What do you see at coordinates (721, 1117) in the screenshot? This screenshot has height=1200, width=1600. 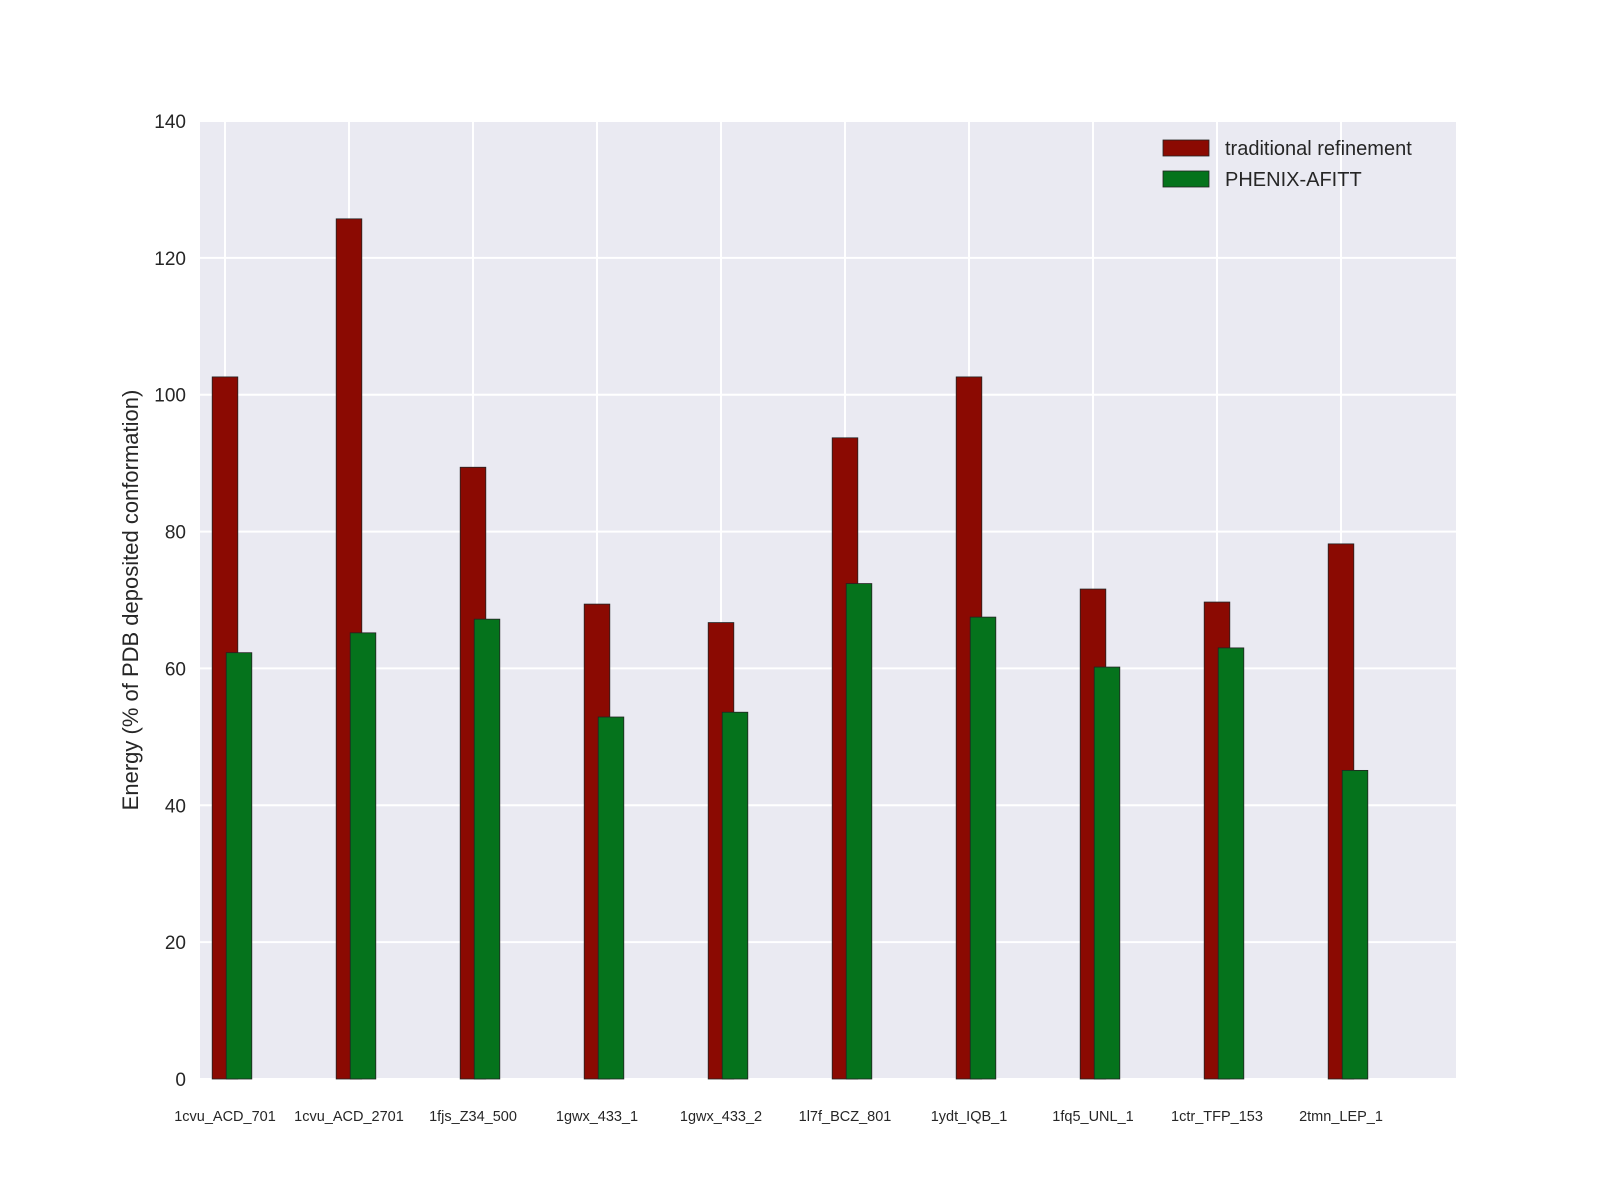 I see `x-tick-label: 1gwx_433_2` at bounding box center [721, 1117].